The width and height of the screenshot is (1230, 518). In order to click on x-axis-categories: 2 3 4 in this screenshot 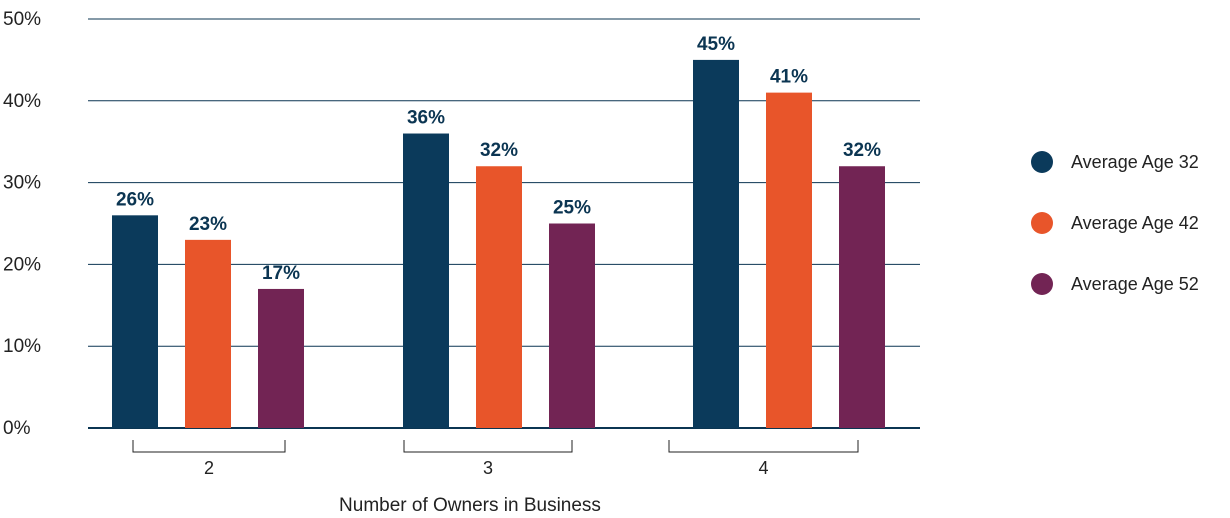, I will do `click(495, 459)`.